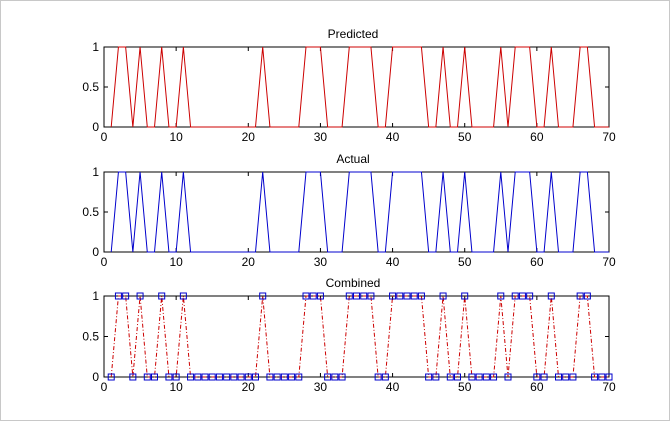  Describe the element at coordinates (353, 283) in the screenshot. I see `subplot-title: Combined` at that location.